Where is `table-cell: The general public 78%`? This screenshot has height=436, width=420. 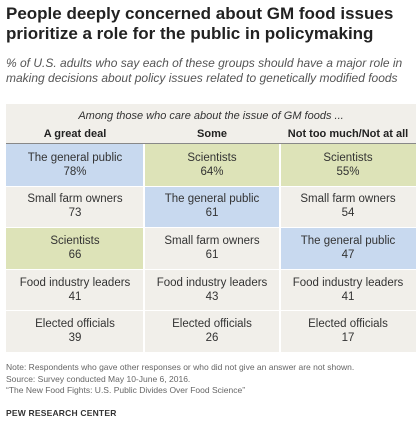
table-cell: The general public 78% is located at coordinates (75, 165).